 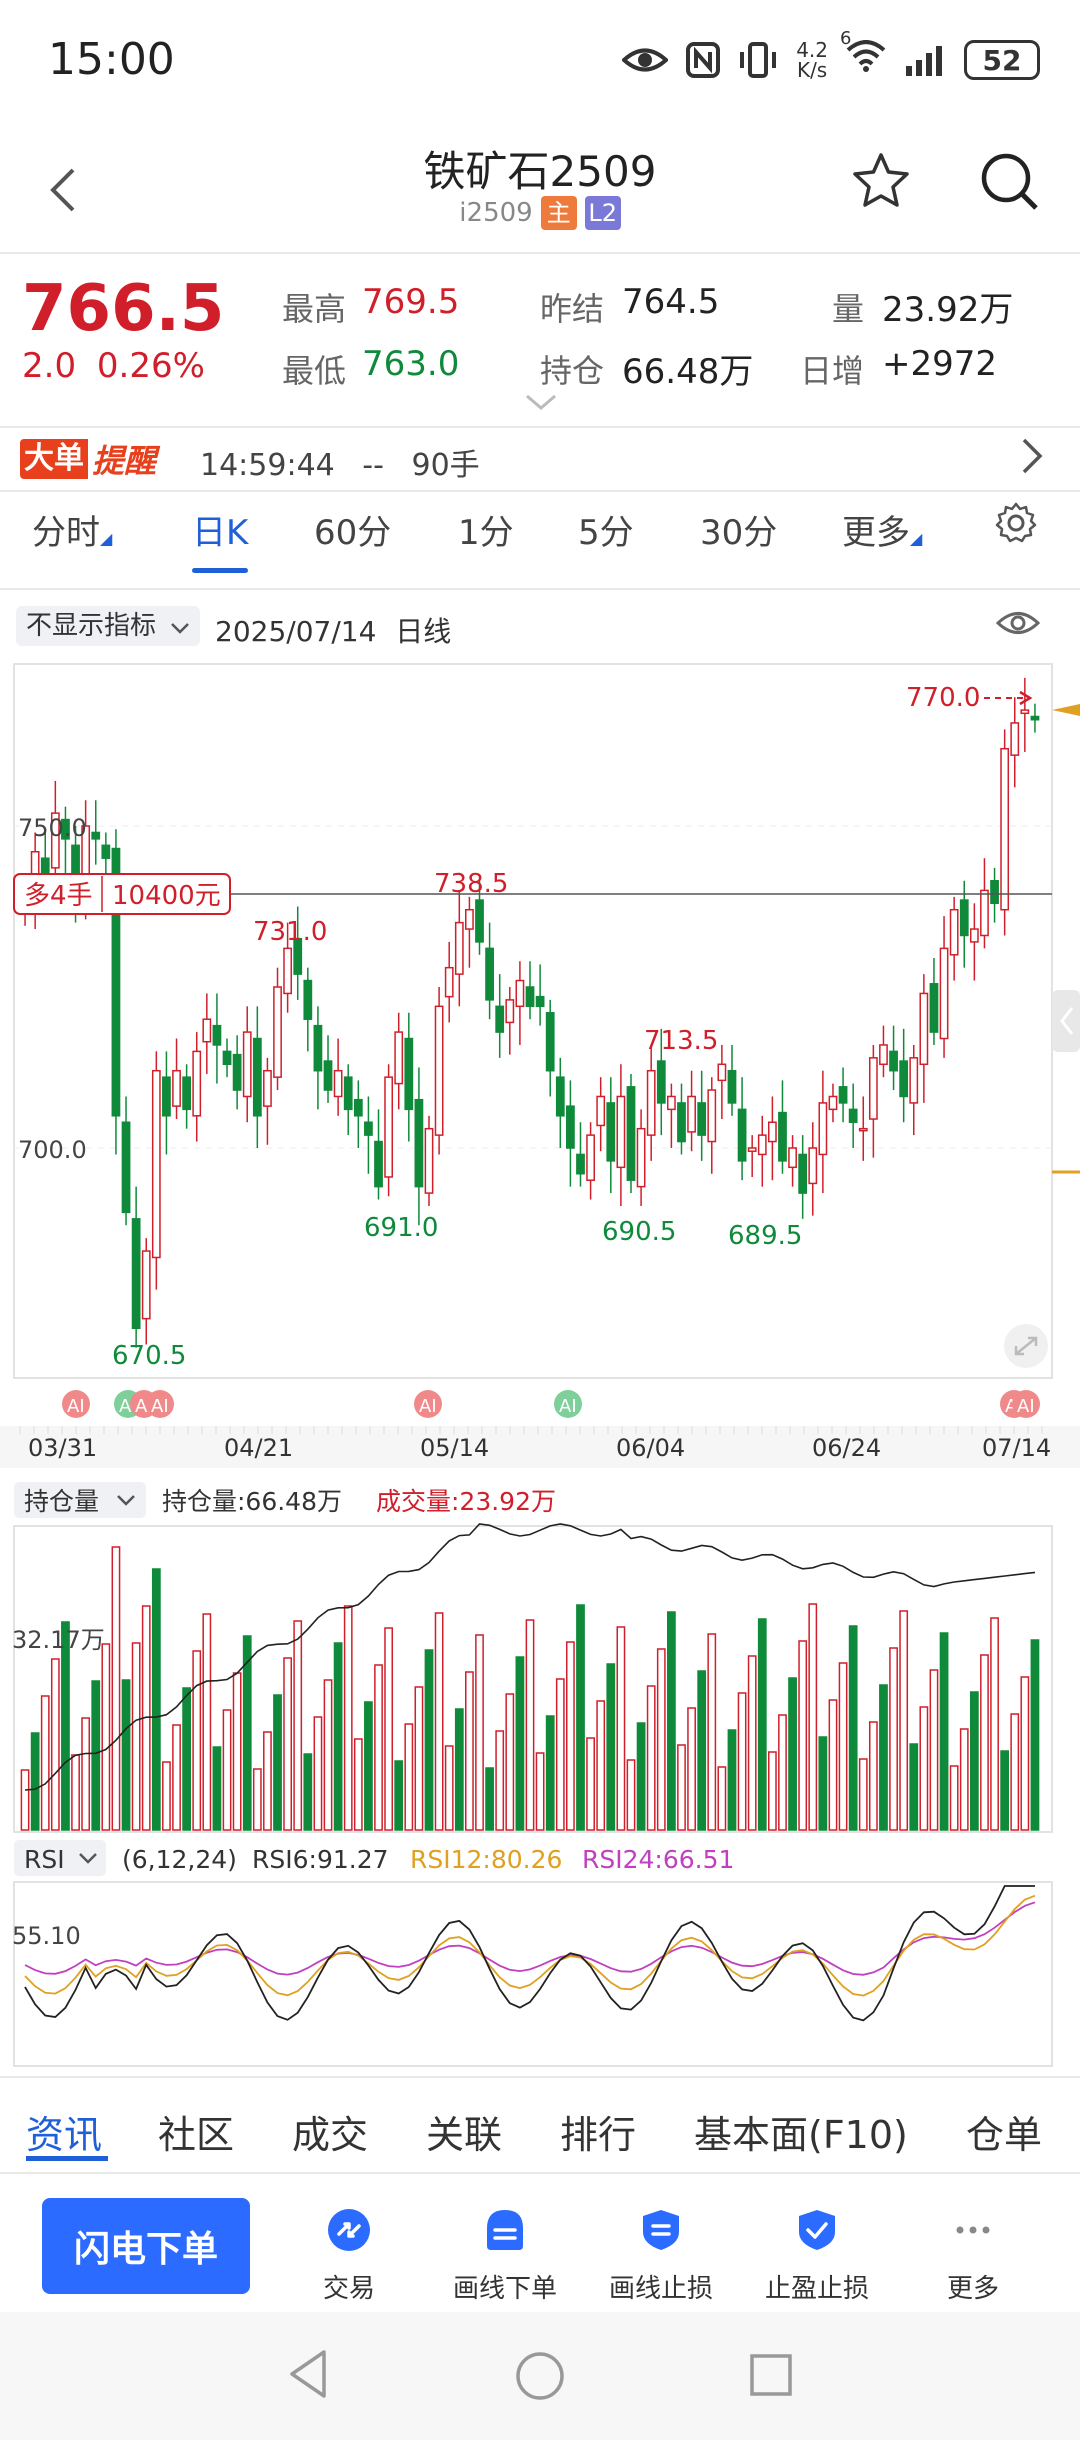 I want to click on btab-warehouse-receipts: 仓单, so click(x=1004, y=2135).